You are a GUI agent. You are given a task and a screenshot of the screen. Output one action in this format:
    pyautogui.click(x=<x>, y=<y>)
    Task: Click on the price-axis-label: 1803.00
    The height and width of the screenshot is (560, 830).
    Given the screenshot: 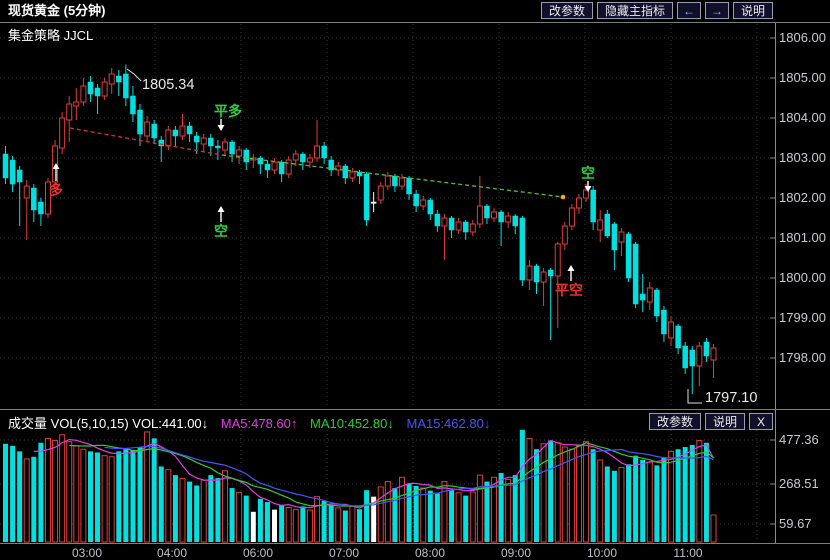 What is the action you would take?
    pyautogui.click(x=802, y=157)
    